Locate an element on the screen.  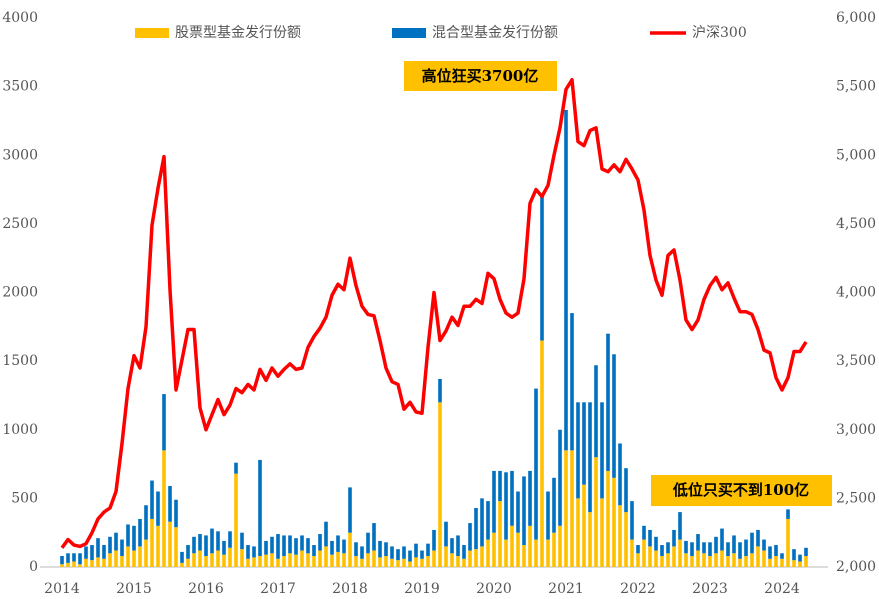
legend-label: 沪深300 is located at coordinates (719, 33).